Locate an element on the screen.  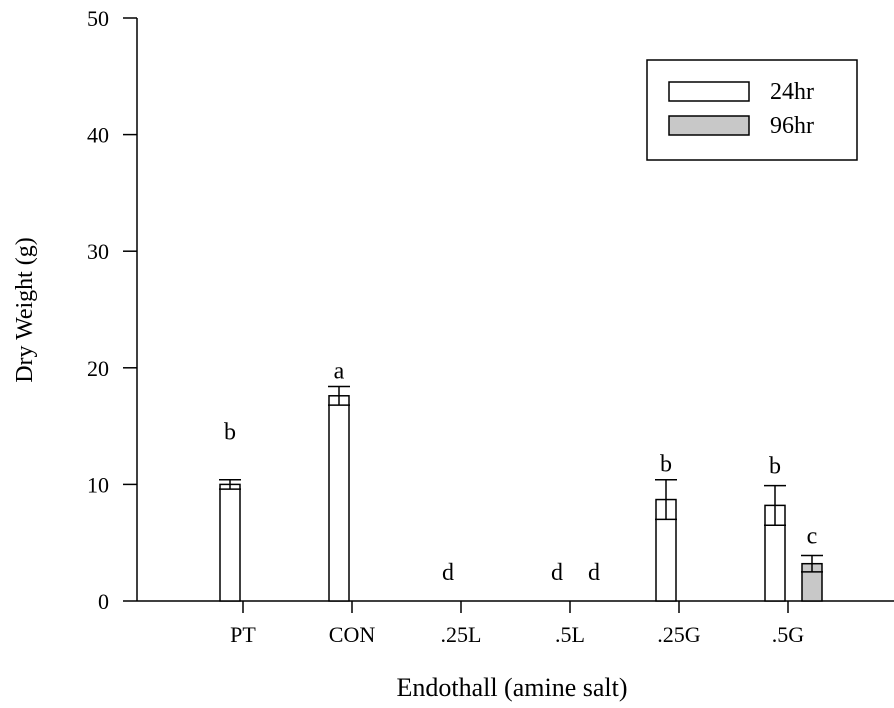
legend-swatch-96hr is located at coordinates (709, 125).